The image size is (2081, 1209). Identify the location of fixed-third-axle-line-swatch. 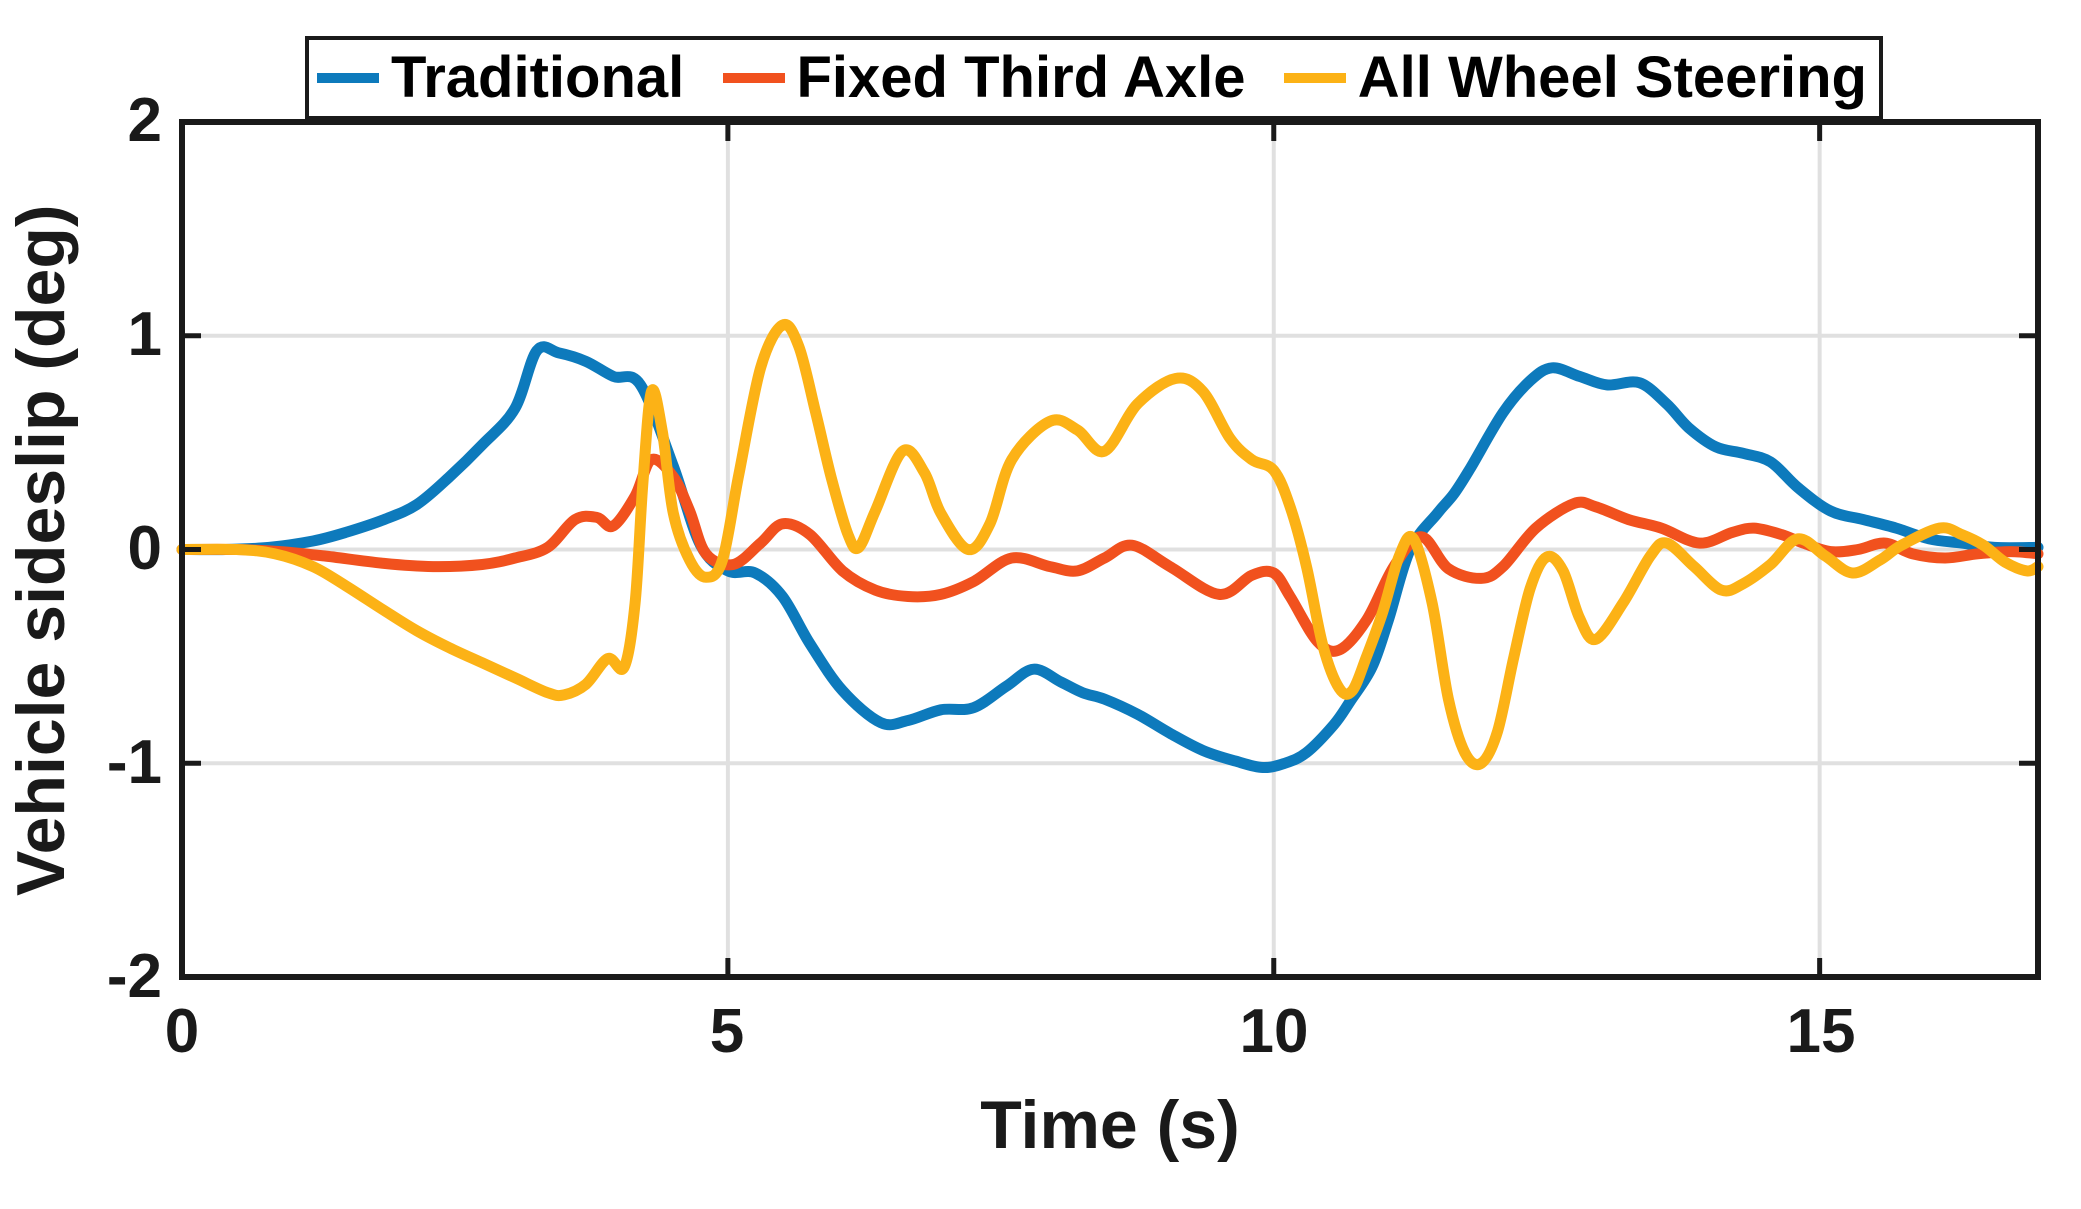
(753, 78).